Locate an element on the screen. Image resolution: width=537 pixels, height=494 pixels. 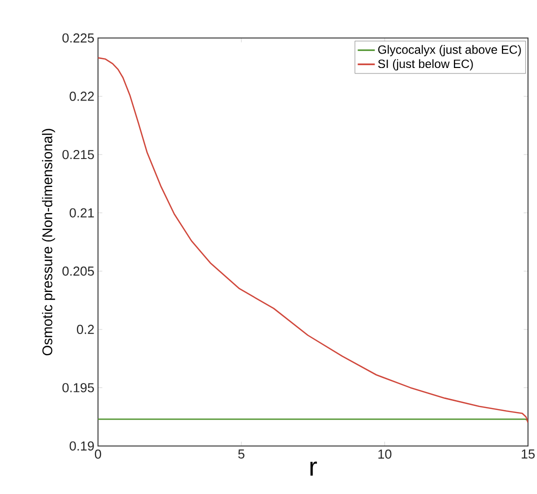
y-axis-title: Osmotic pressure (Non-dimensional) is located at coordinates (49, 242).